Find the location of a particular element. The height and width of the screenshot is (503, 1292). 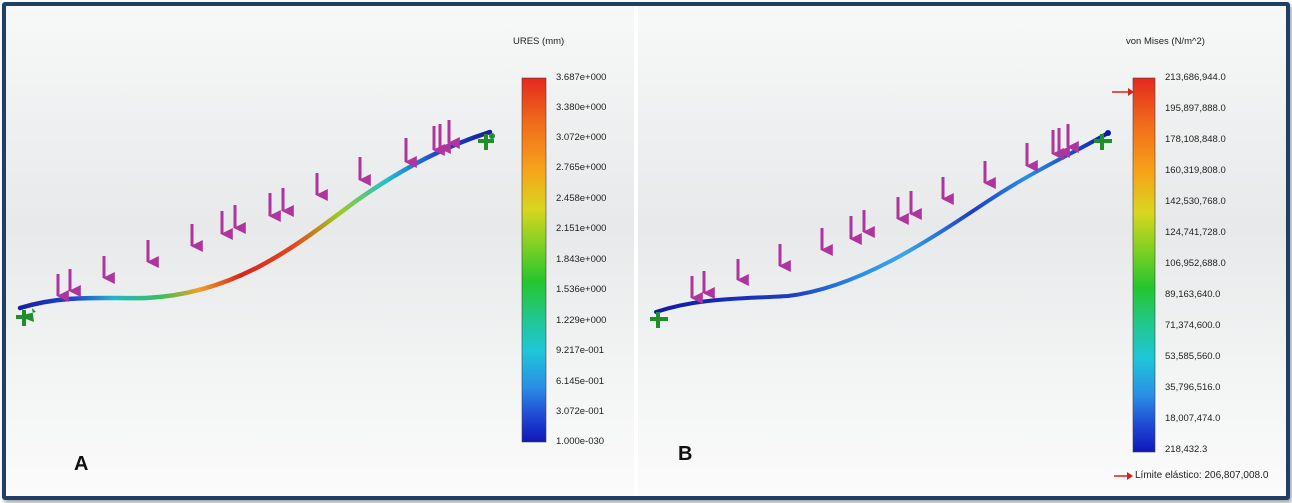

colorbar-tick: 3.072e-001 is located at coordinates (580, 411).